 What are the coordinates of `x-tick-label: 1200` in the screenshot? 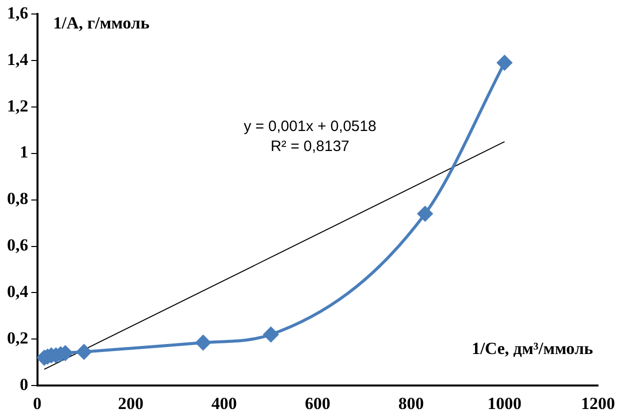 It's located at (598, 404).